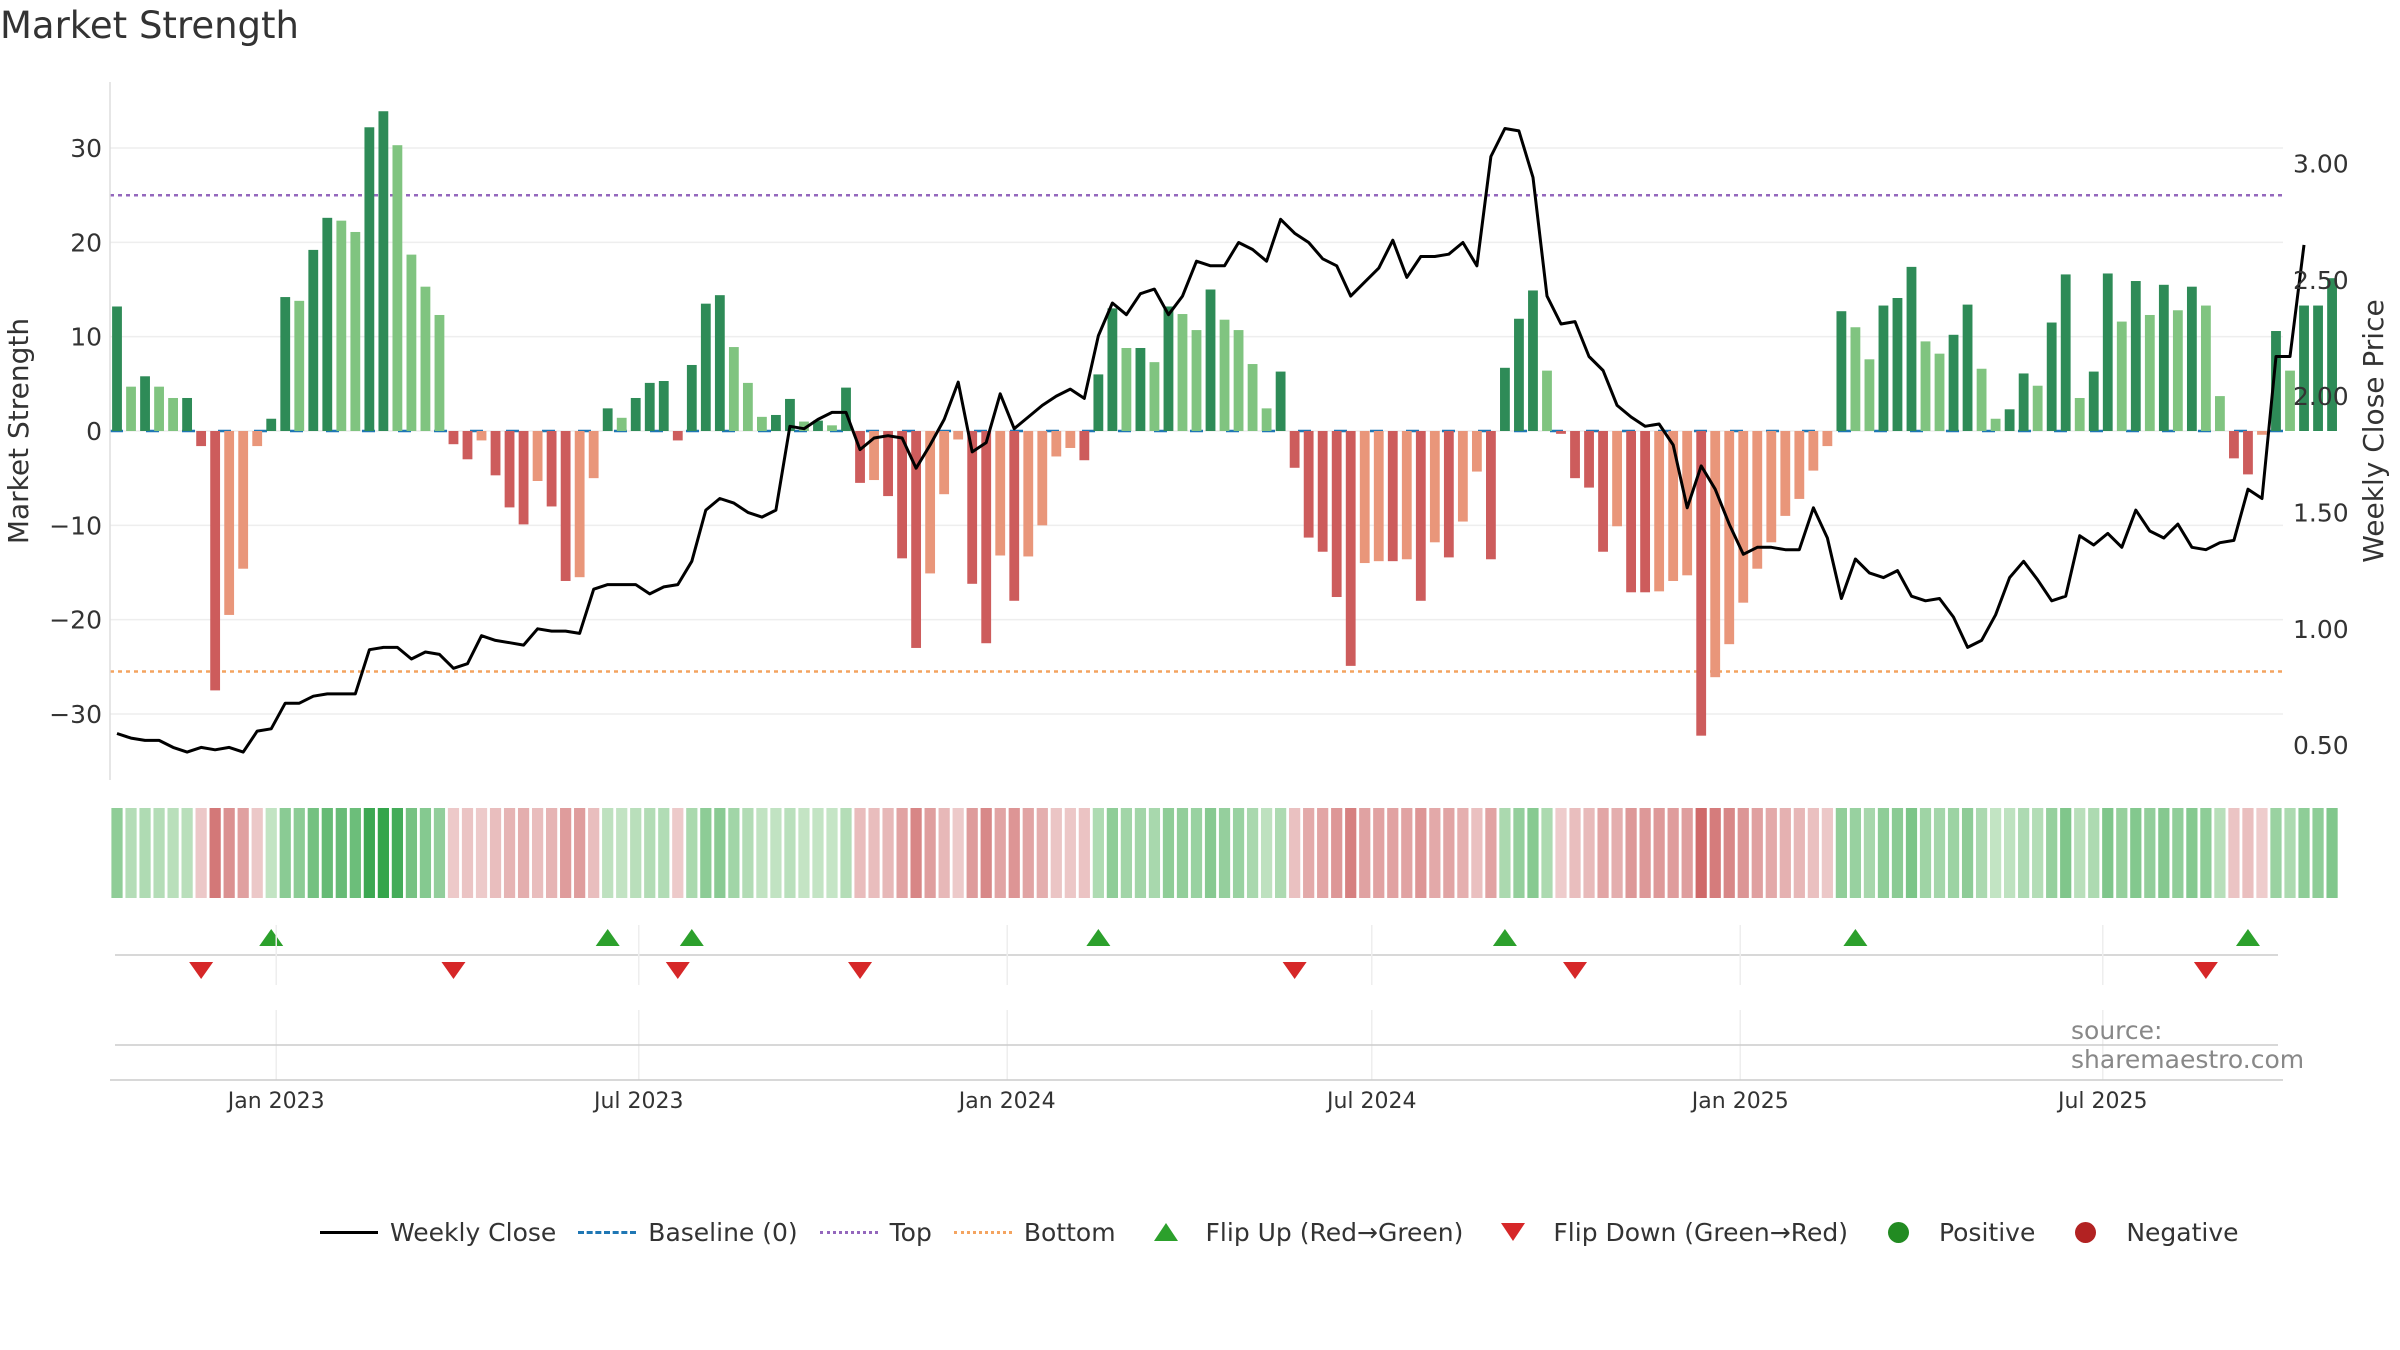 The width and height of the screenshot is (2400, 1350). What do you see at coordinates (2321, 396) in the screenshot?
I see `y2-tick-label: 2.00` at bounding box center [2321, 396].